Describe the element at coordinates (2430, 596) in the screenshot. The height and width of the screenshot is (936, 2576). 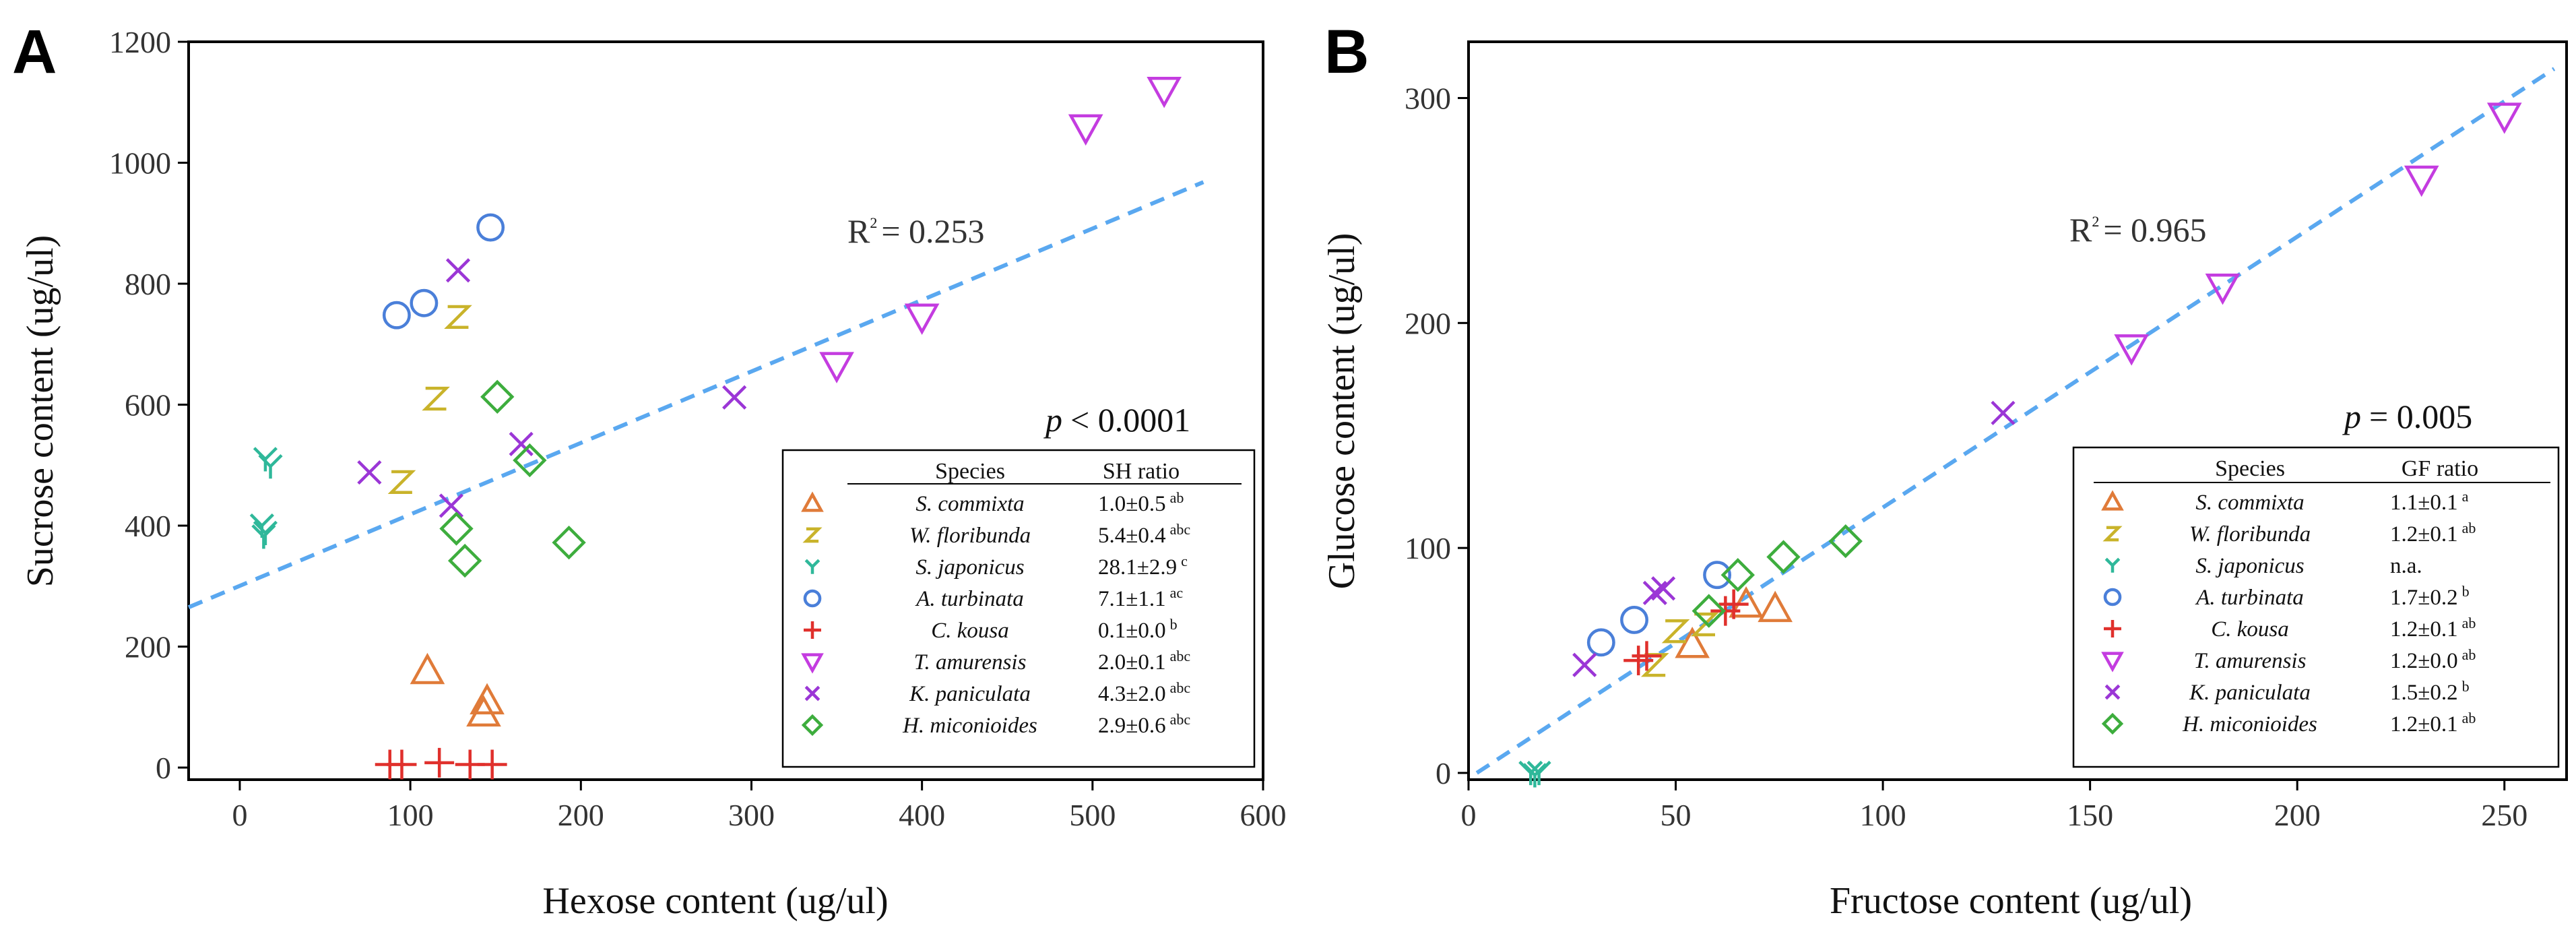
I see `panel-b-legend-ratio-a-turbinata: 1.7±0.2 b` at that location.